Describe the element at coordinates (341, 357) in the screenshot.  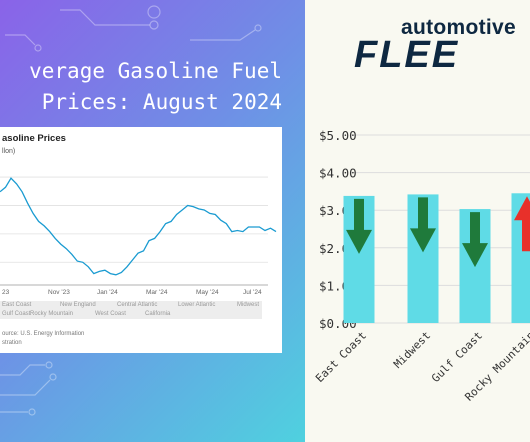
I see `x-tick-label: East Coast` at that location.